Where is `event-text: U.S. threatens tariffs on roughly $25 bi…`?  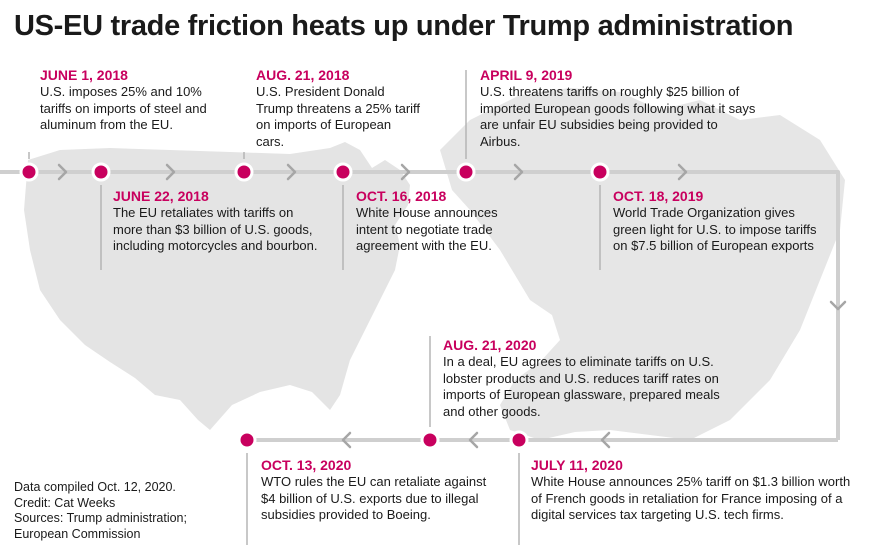
event-text: U.S. threatens tariffs on roughly $25 bi… is located at coordinates (618, 116).